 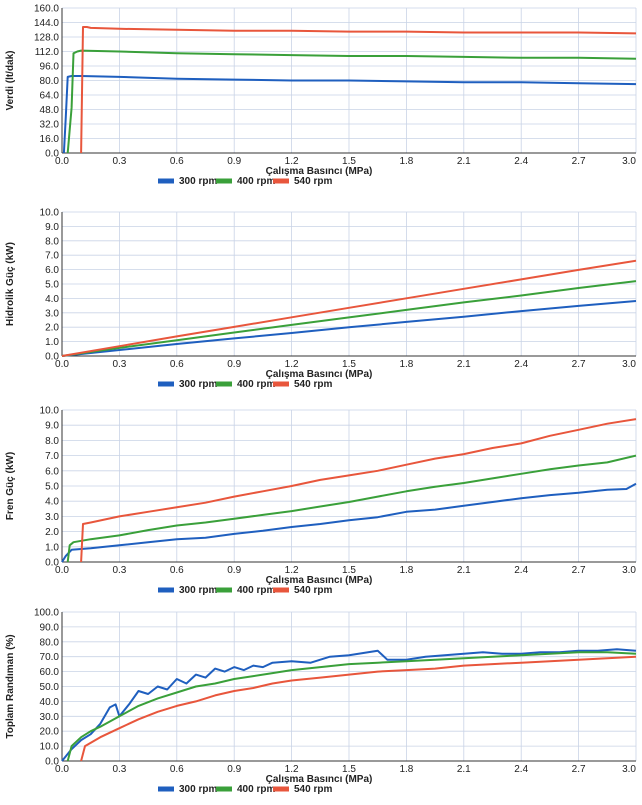 I want to click on y-tick-label: 40.0, so click(x=50, y=702).